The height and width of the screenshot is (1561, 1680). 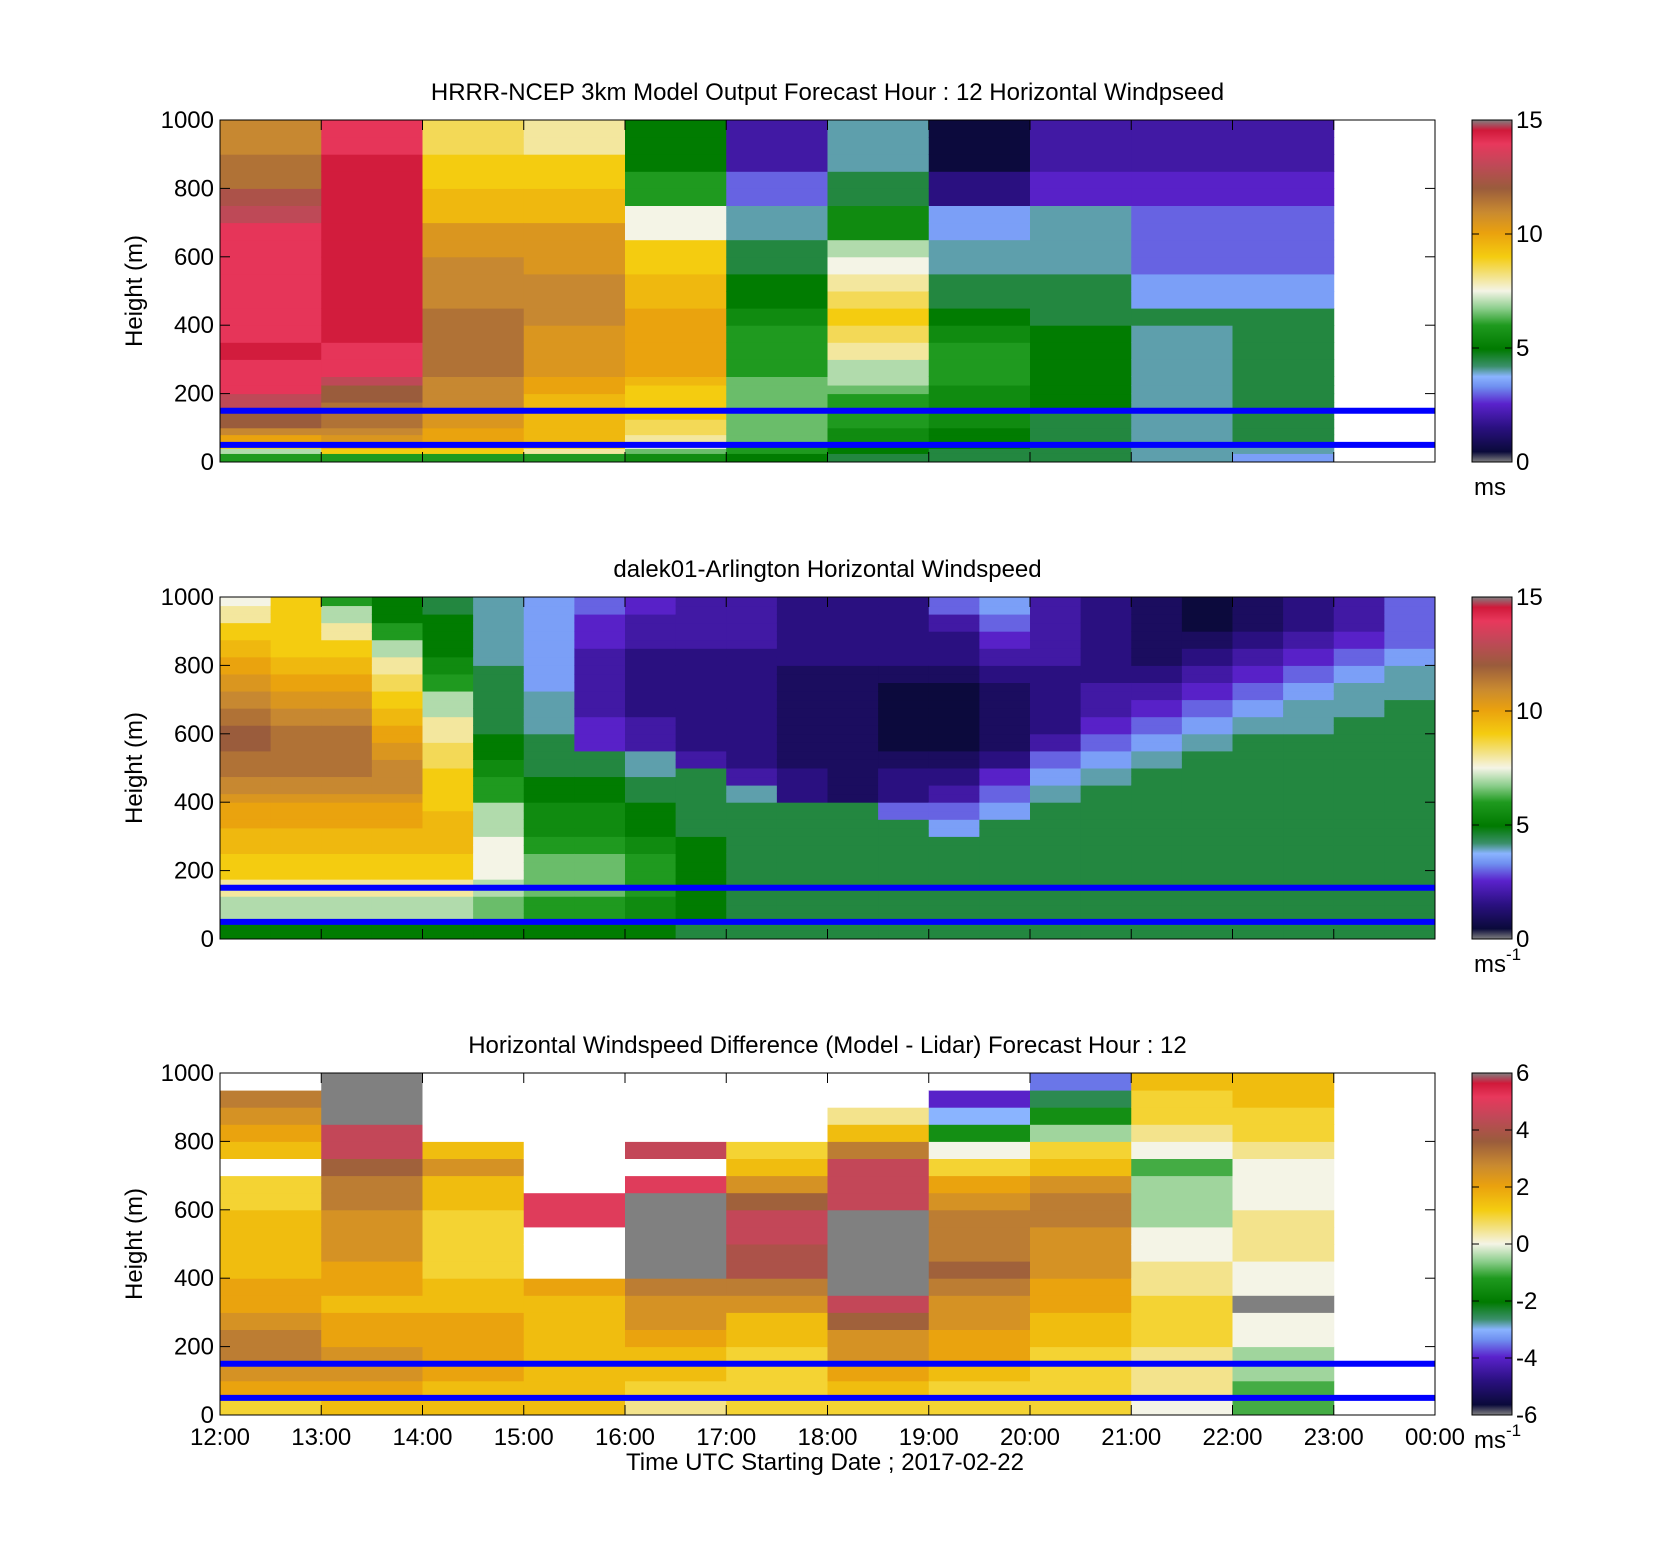 What do you see at coordinates (1513, 1430) in the screenshot?
I see `colorbar-unit-superscript: -1` at bounding box center [1513, 1430].